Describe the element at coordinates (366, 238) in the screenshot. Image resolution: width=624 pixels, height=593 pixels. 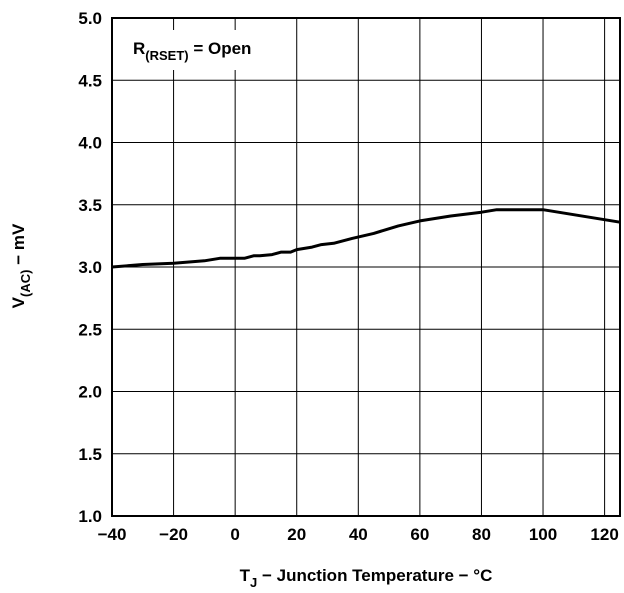
I see `series-line` at that location.